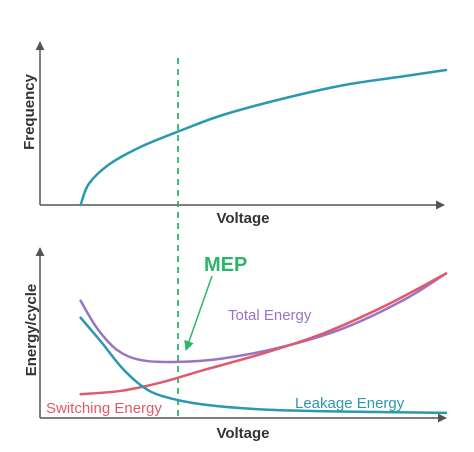 The width and height of the screenshot is (474, 452). Describe the element at coordinates (242, 433) in the screenshot. I see `bottom-x-axis-label: Voltage` at that location.